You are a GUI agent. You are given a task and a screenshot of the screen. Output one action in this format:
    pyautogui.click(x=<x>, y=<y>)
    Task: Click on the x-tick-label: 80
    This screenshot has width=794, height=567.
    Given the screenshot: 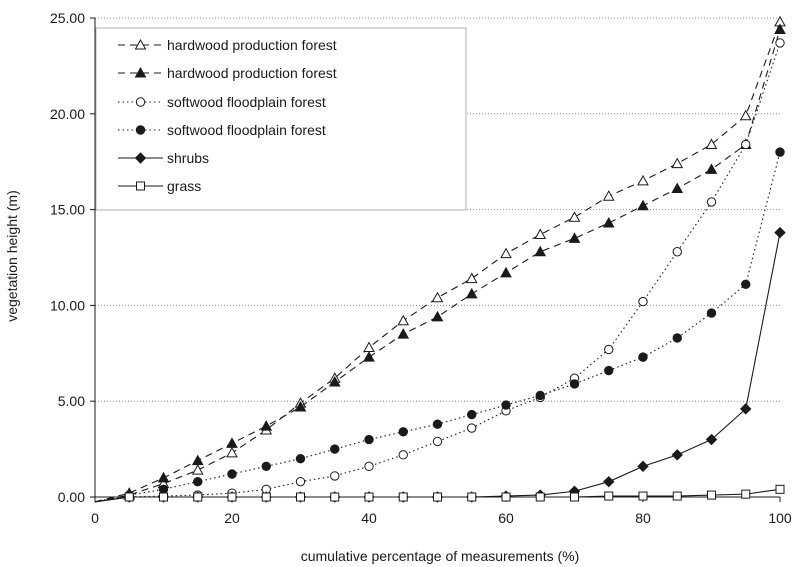 What is the action you would take?
    pyautogui.click(x=643, y=518)
    